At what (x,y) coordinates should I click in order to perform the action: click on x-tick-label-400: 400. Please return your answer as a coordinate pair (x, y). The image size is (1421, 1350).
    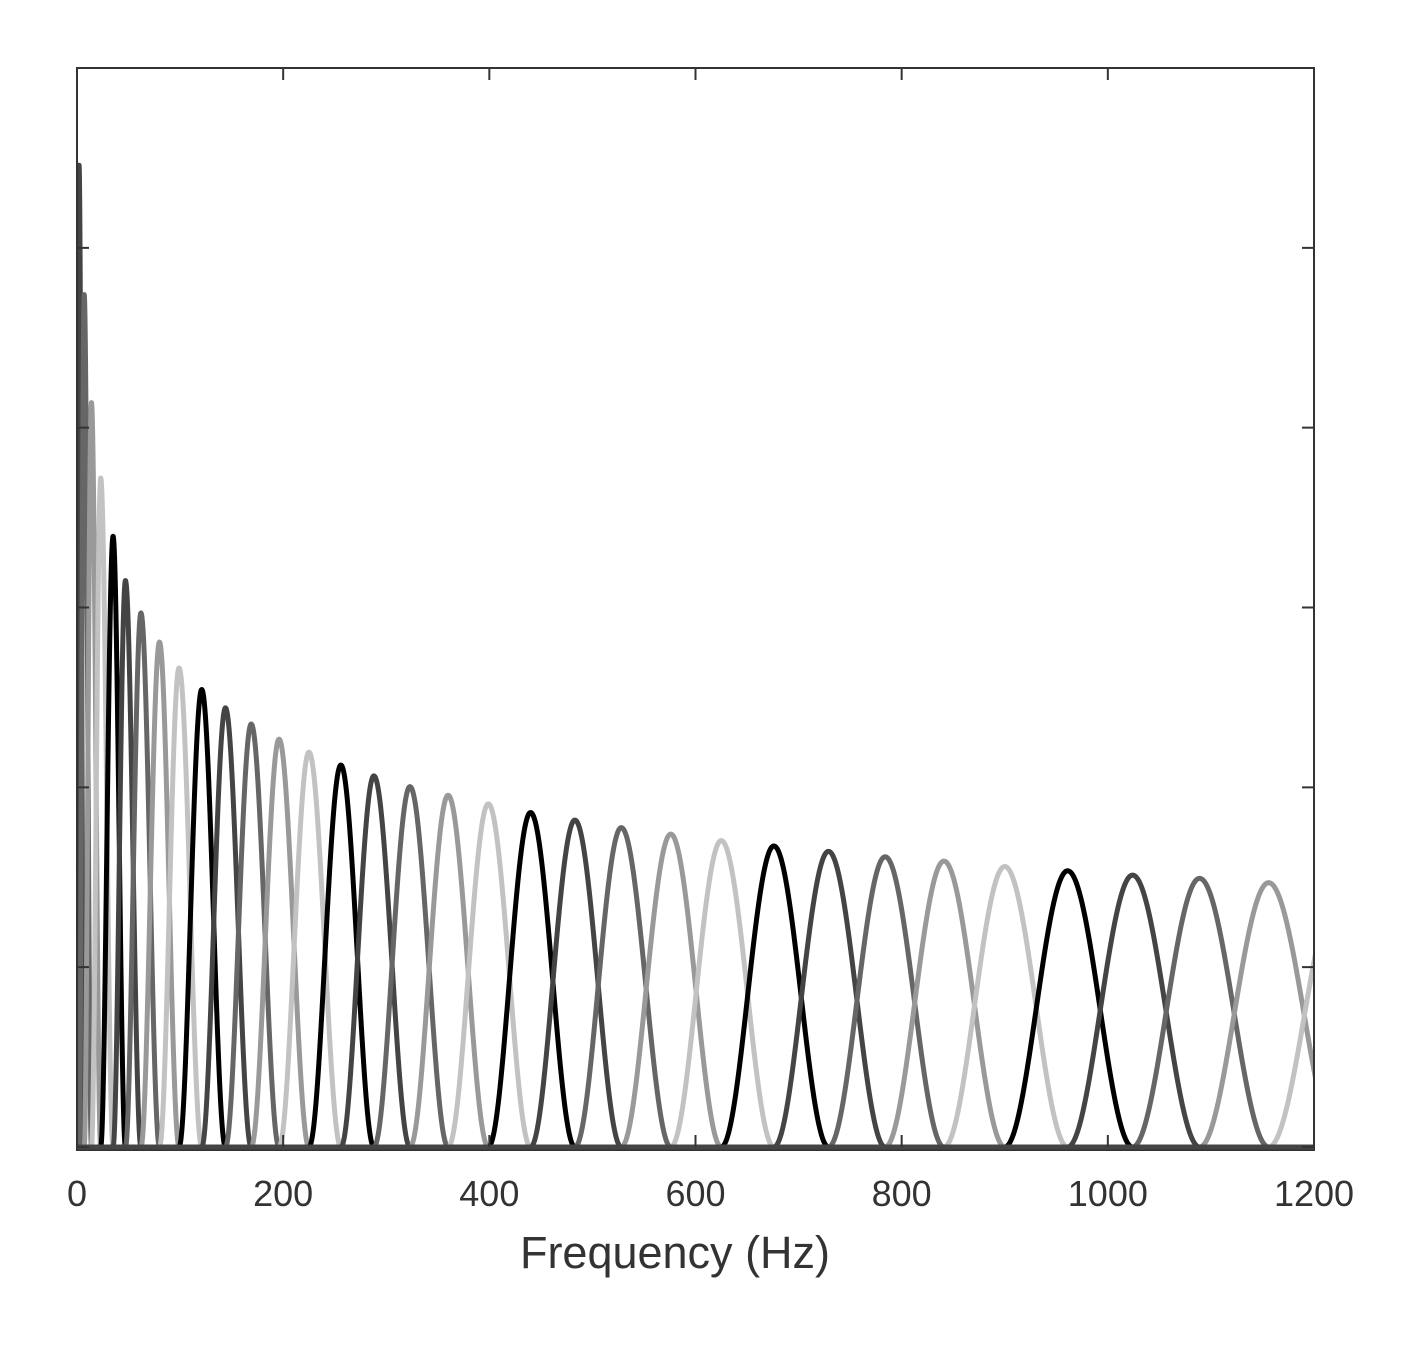
    Looking at the image, I should click on (489, 1193).